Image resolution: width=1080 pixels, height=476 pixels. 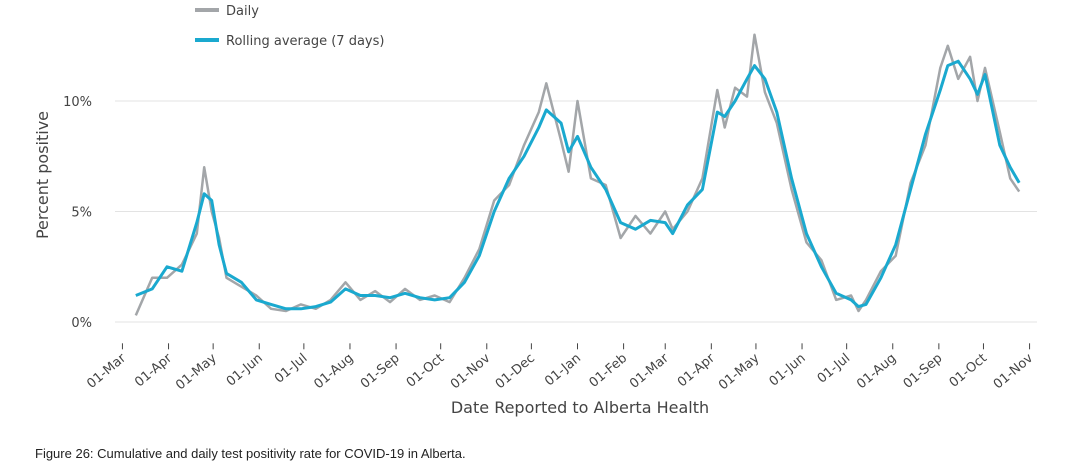 What do you see at coordinates (580, 407) in the screenshot?
I see `x-axis-title: Date Reported to Alberta Health` at bounding box center [580, 407].